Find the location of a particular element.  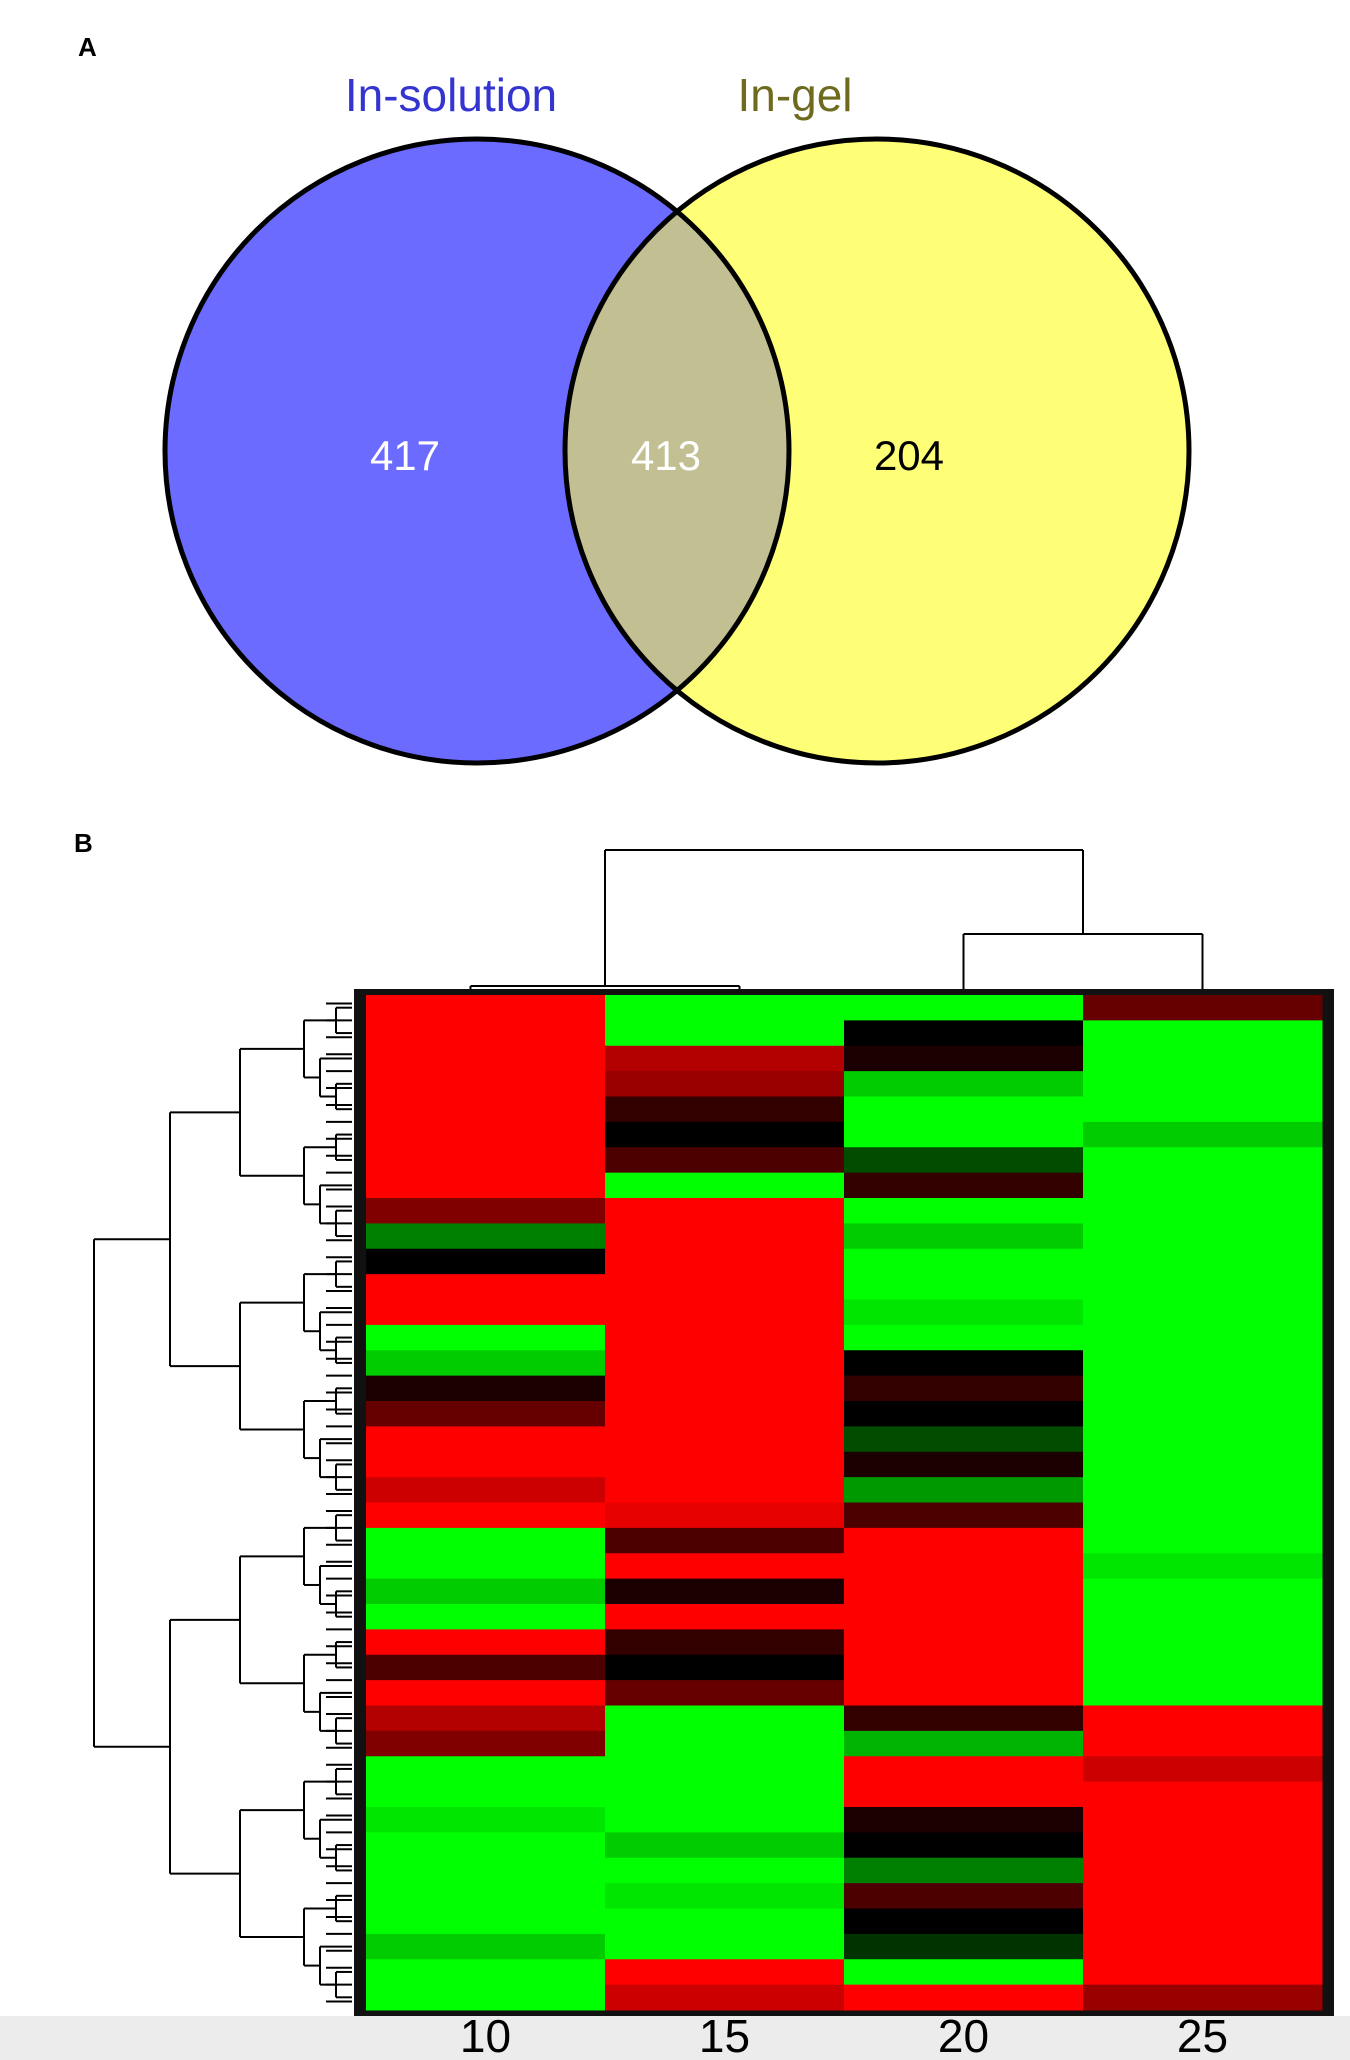

x-tick-label: 25 is located at coordinates (1202, 2035).